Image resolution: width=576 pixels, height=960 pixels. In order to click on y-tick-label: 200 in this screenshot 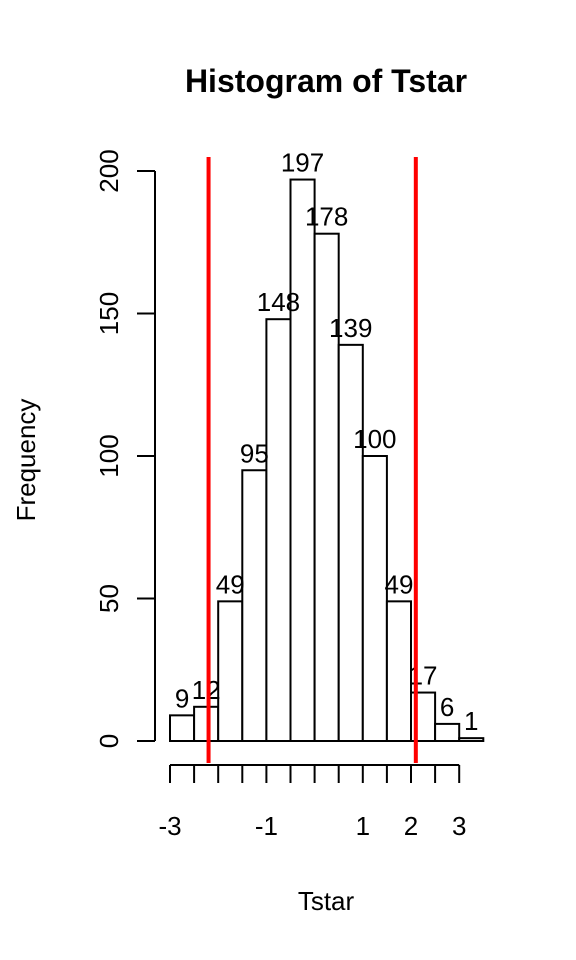, I will do `click(109, 170)`.